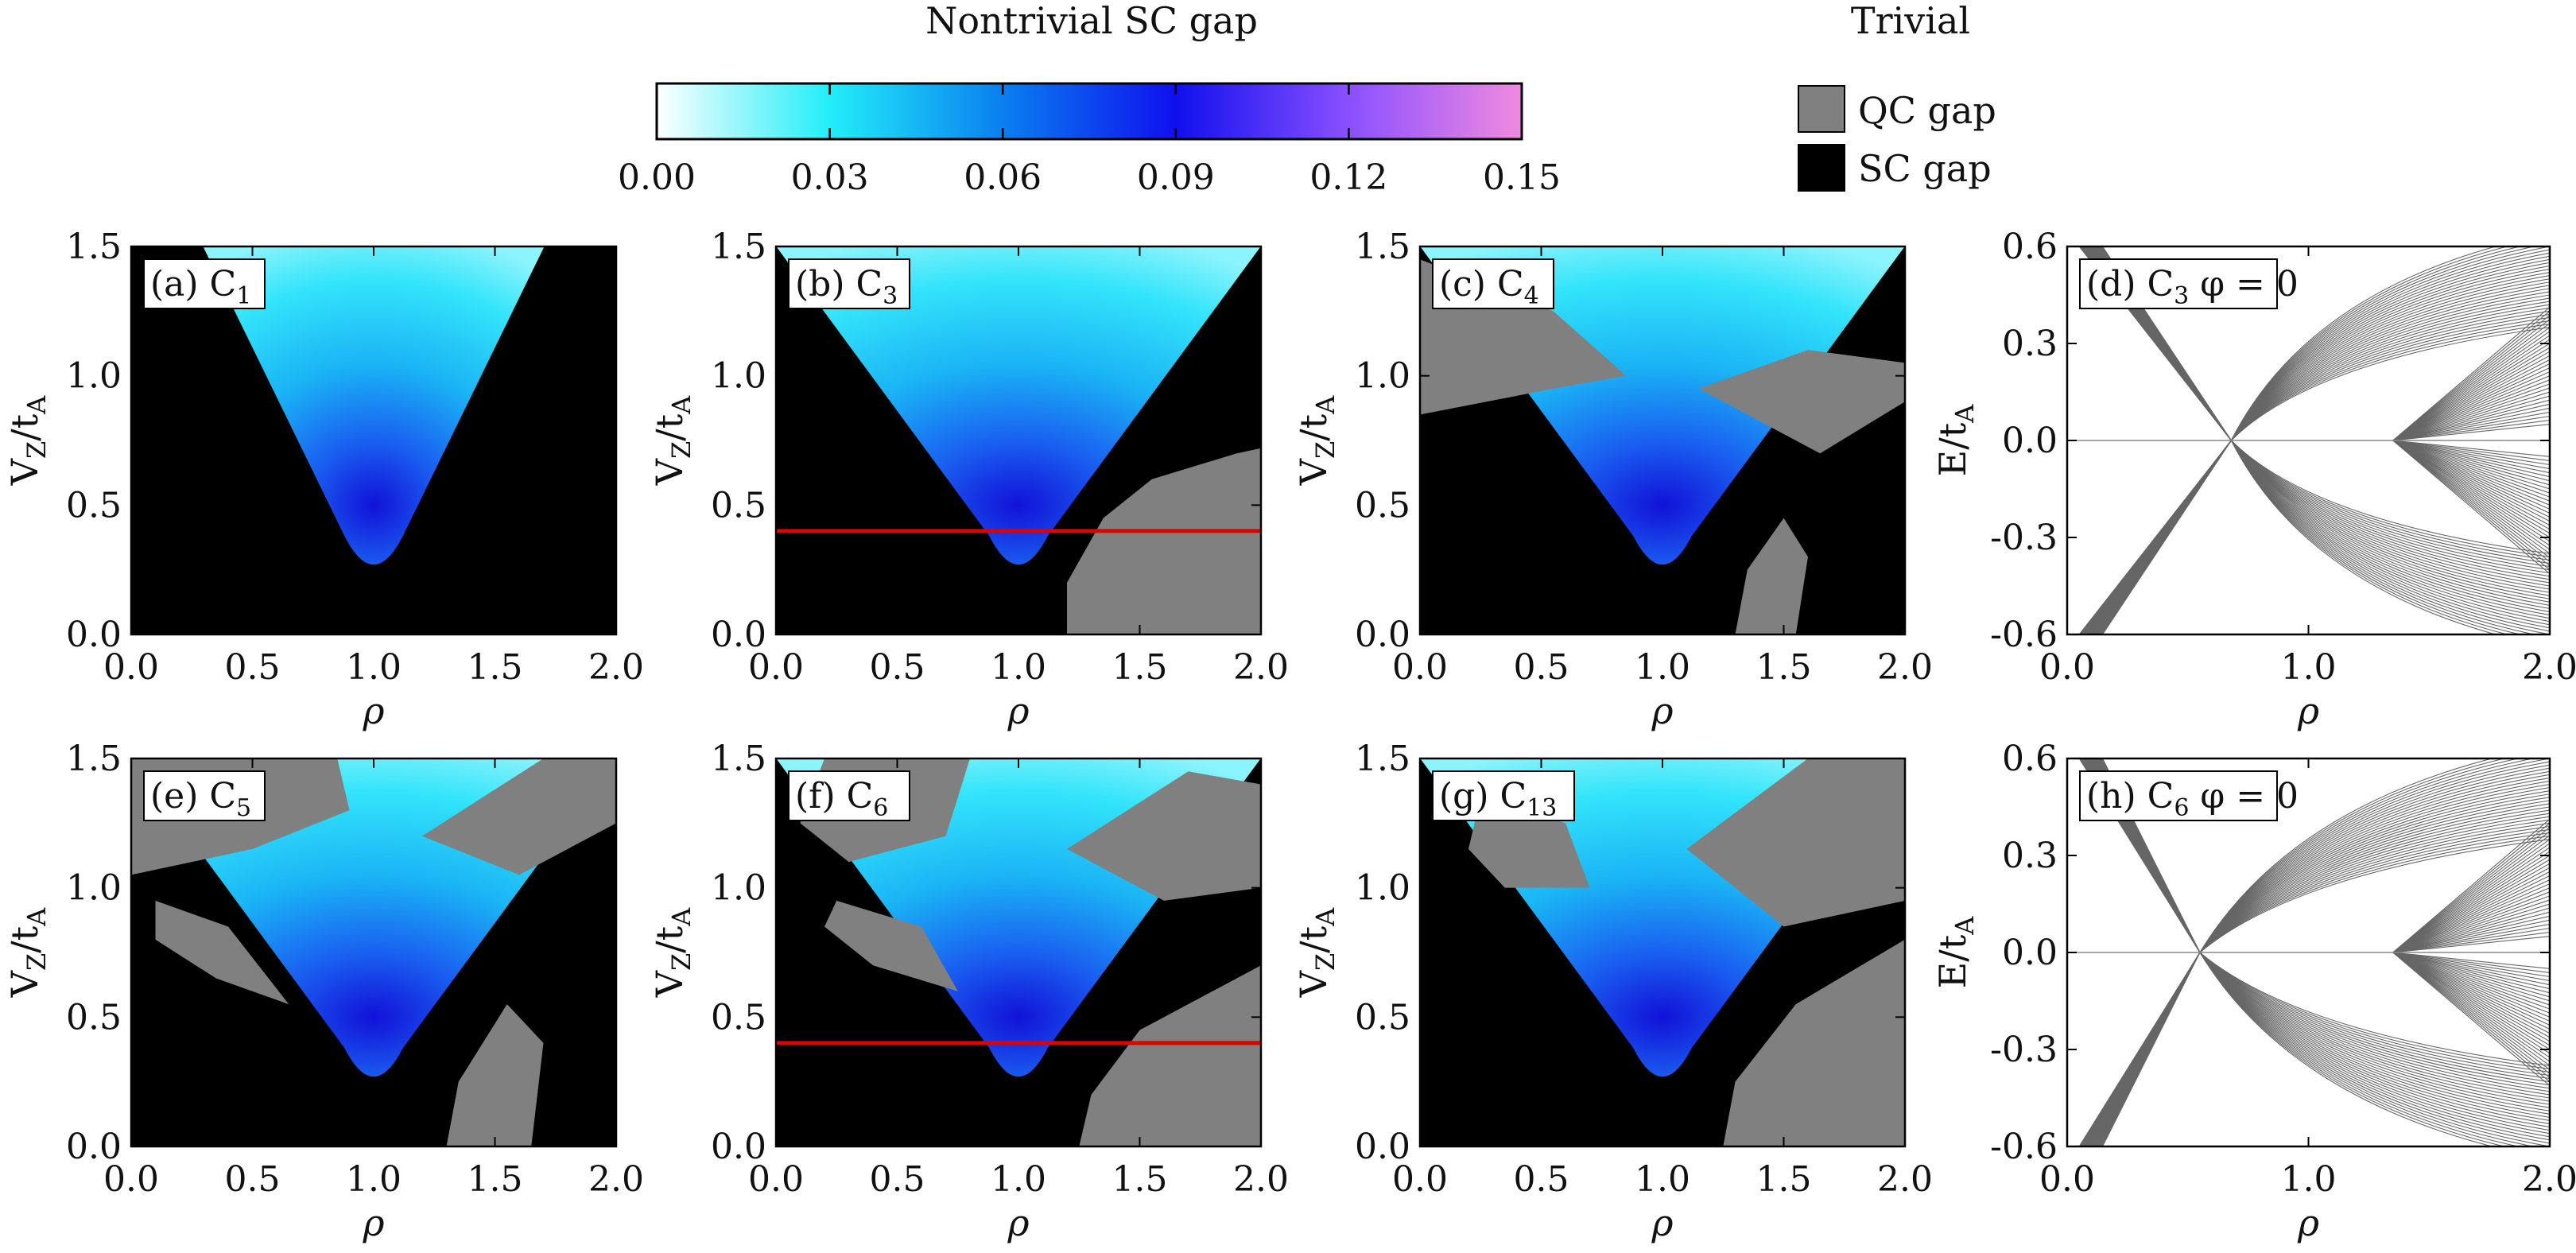 This screenshot has width=2576, height=1253. Describe the element at coordinates (849, 796) in the screenshot. I see `panel-label-box` at that location.